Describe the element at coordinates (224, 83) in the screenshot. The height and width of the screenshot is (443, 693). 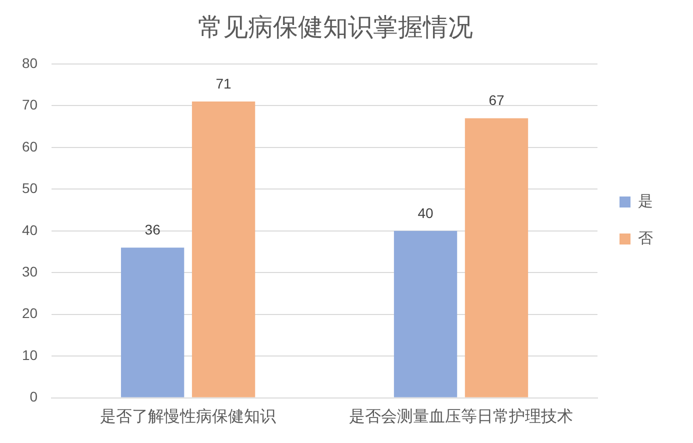
I see `data-label: 71` at that location.